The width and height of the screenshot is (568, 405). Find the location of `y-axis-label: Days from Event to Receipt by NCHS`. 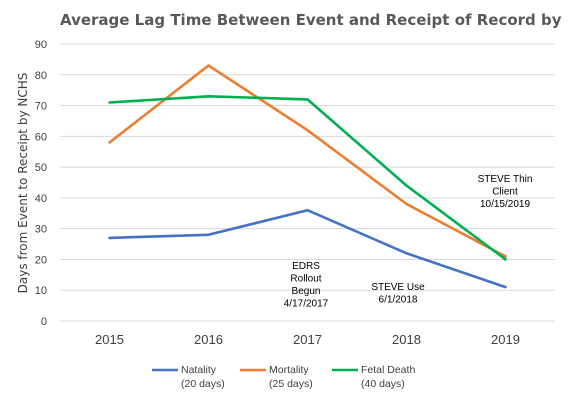

y-axis-label: Days from Event to Receipt by NCHS is located at coordinates (23, 183).